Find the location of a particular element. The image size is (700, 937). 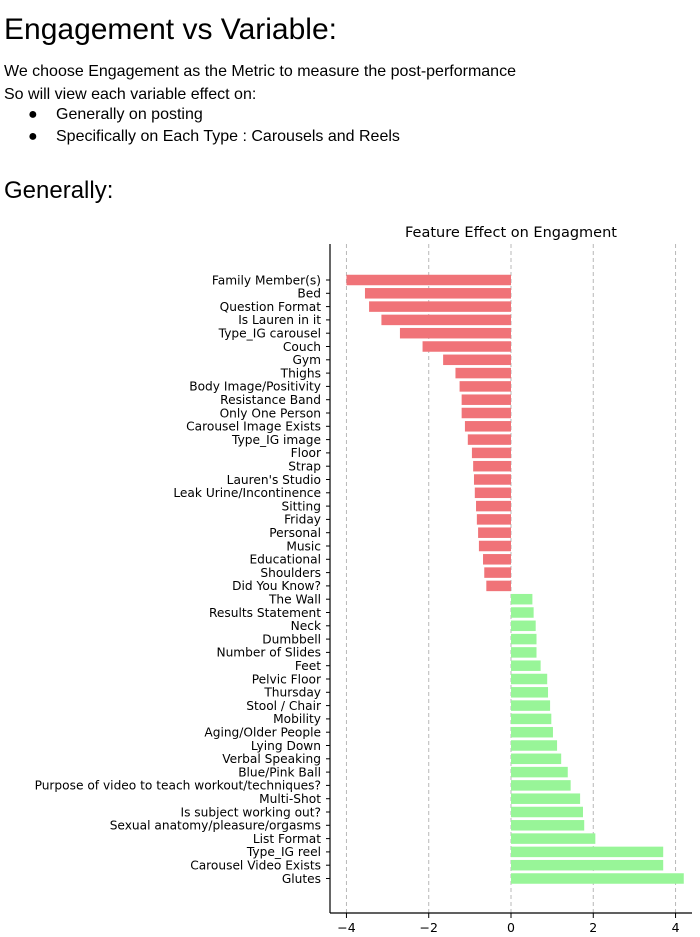

x-tick-label: 2 is located at coordinates (593, 927).